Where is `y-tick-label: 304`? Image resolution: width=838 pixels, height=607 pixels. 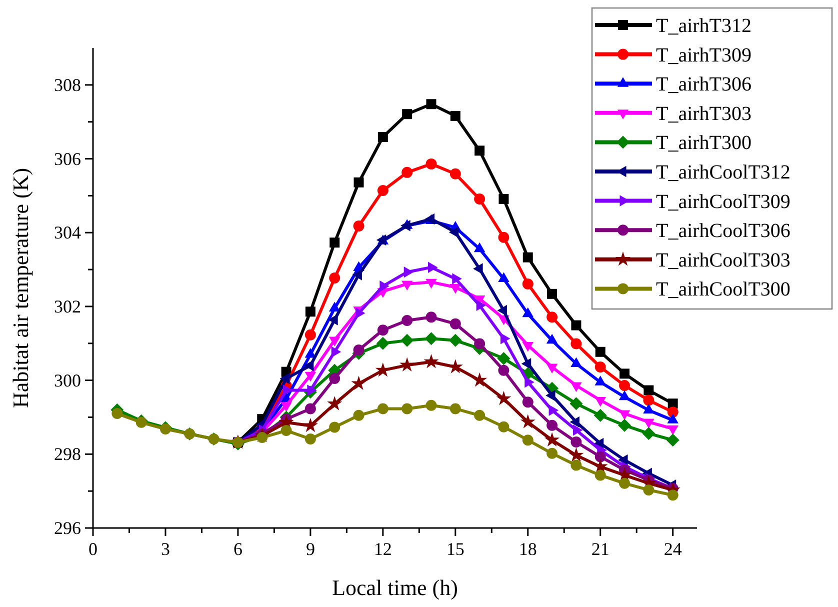 y-tick-label: 304 is located at coordinates (67, 232).